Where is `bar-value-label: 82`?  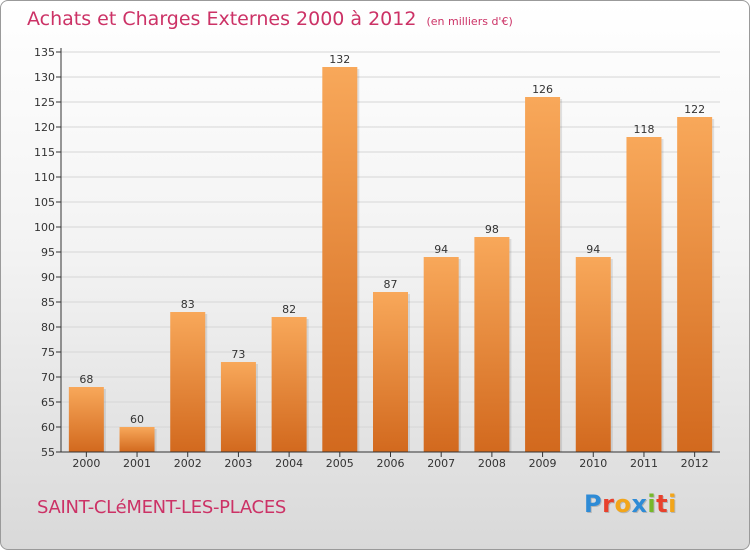
bar-value-label: 82 is located at coordinates (289, 309).